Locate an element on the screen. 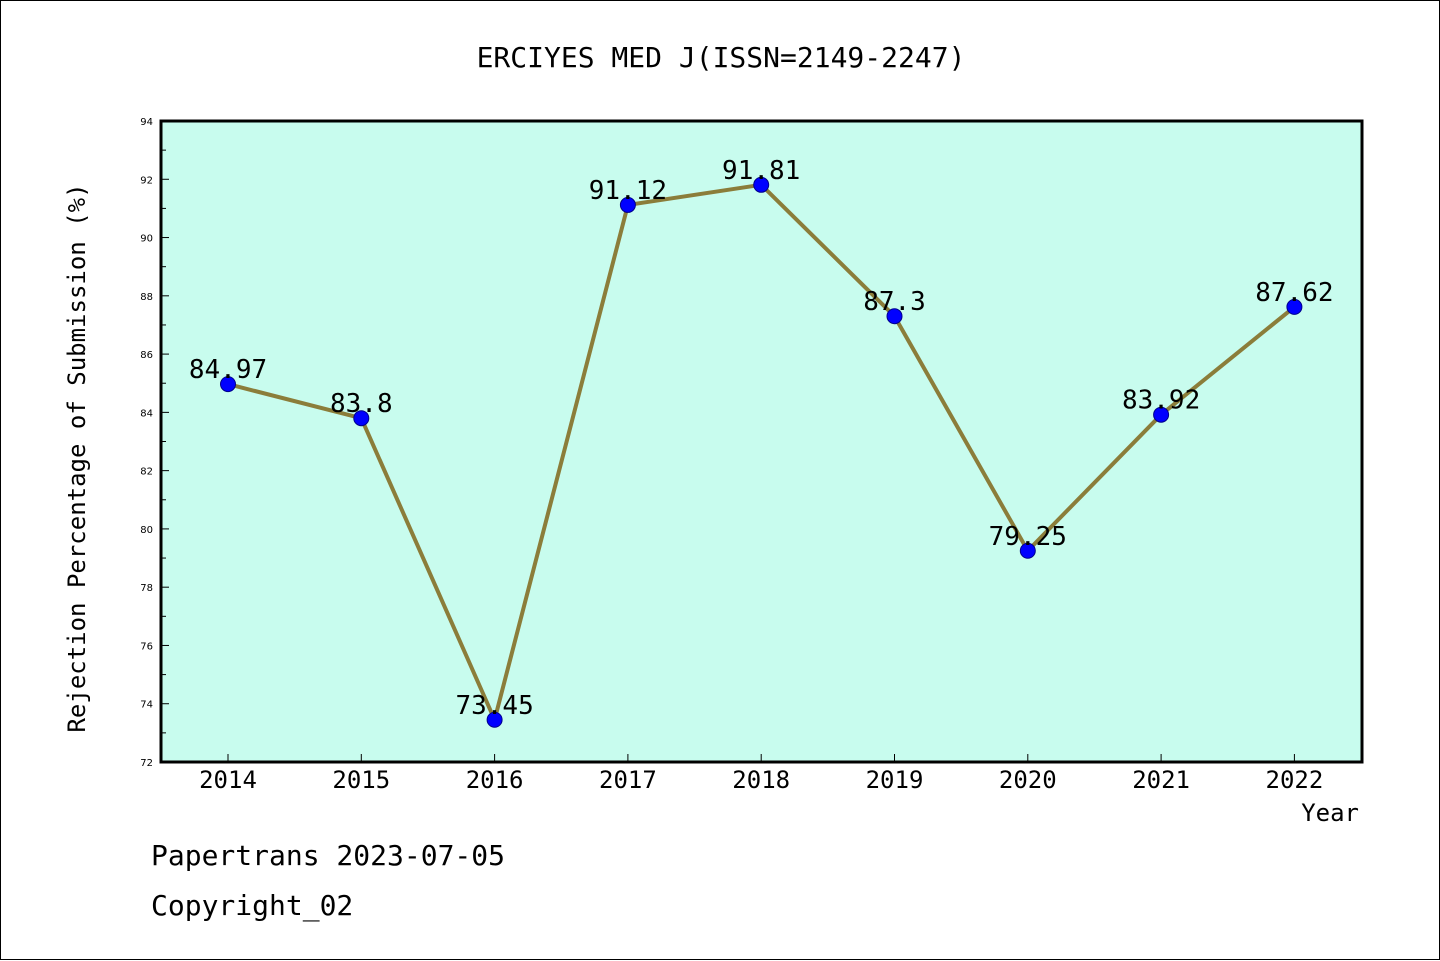 Image resolution: width=1440 pixels, height=961 pixels. x-tick-label: 2021 is located at coordinates (1161, 780).